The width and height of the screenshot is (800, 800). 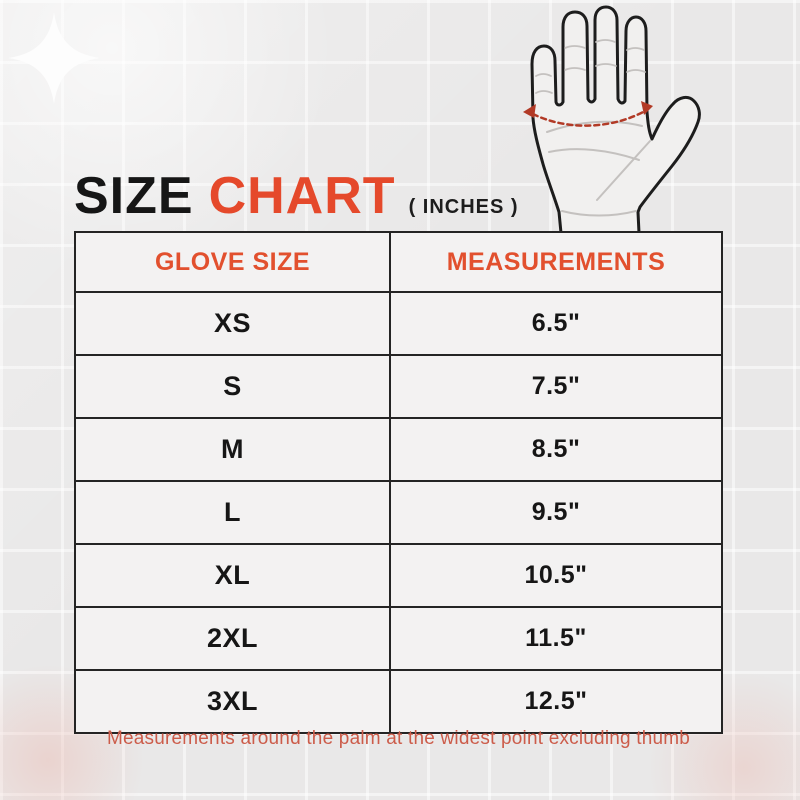 I want to click on page-title: SIZE CHART ( INCHES ), so click(x=296, y=196).